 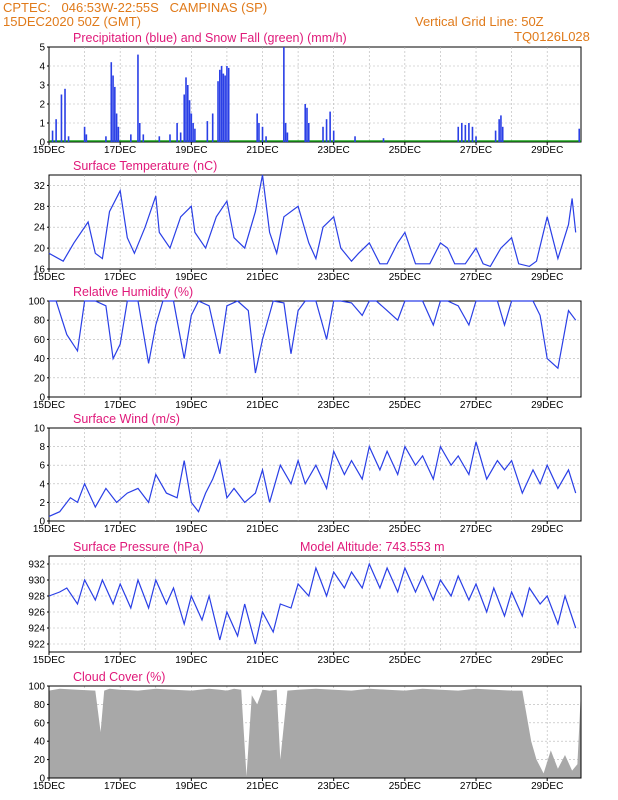 I want to click on wind-ytick-label: 0, so click(x=42, y=522).